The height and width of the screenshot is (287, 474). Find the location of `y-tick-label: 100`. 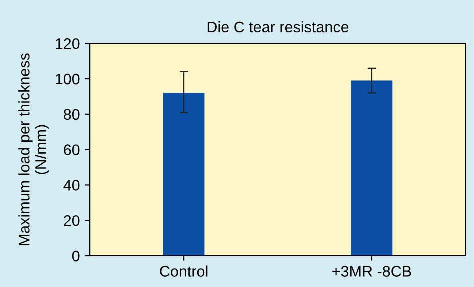

y-tick-label: 100 is located at coordinates (68, 79).